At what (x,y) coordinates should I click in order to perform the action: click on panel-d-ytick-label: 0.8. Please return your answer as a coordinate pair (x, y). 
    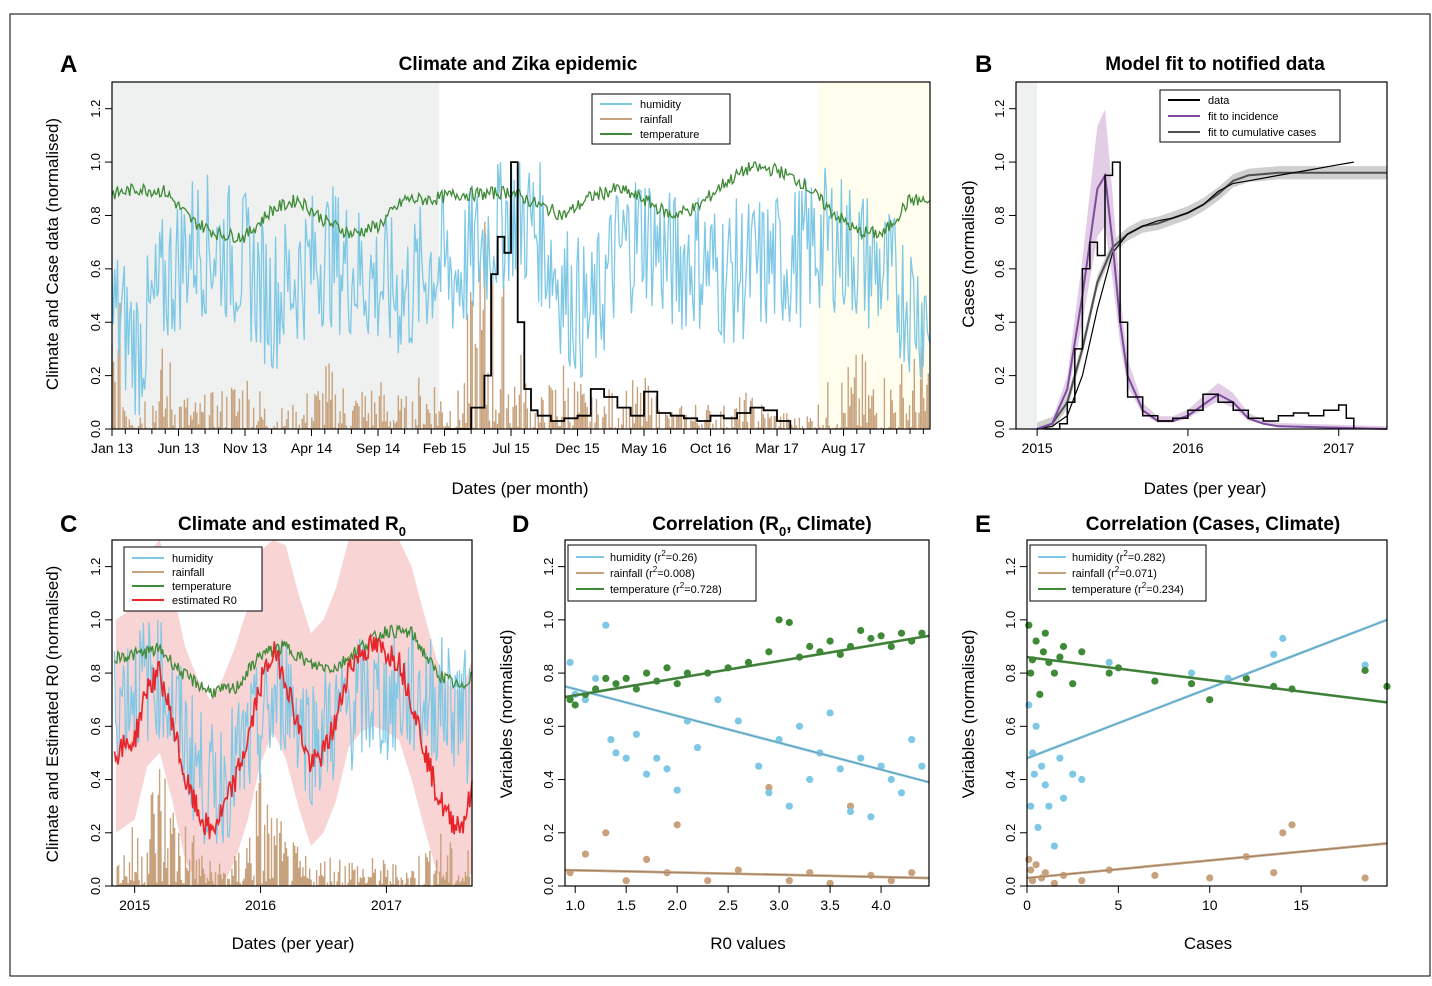
    Looking at the image, I should click on (548, 673).